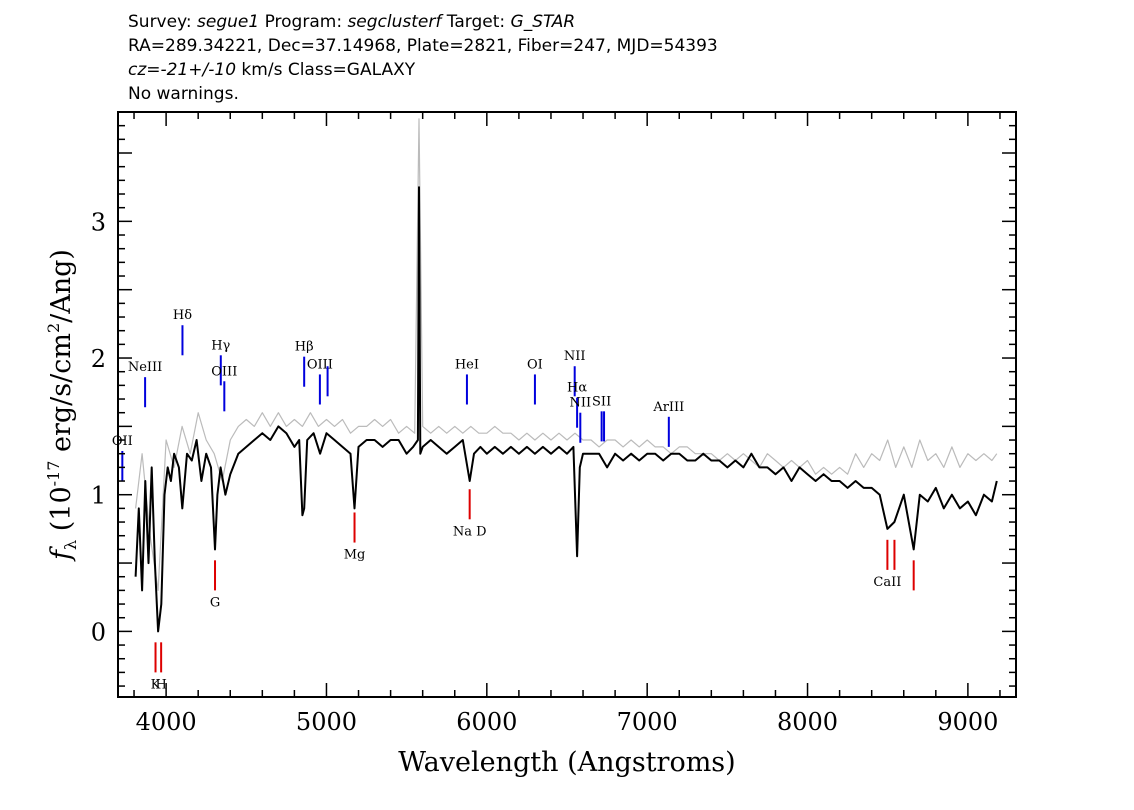  Describe the element at coordinates (228, 22) in the screenshot. I see `survey-value: segue1` at that location.